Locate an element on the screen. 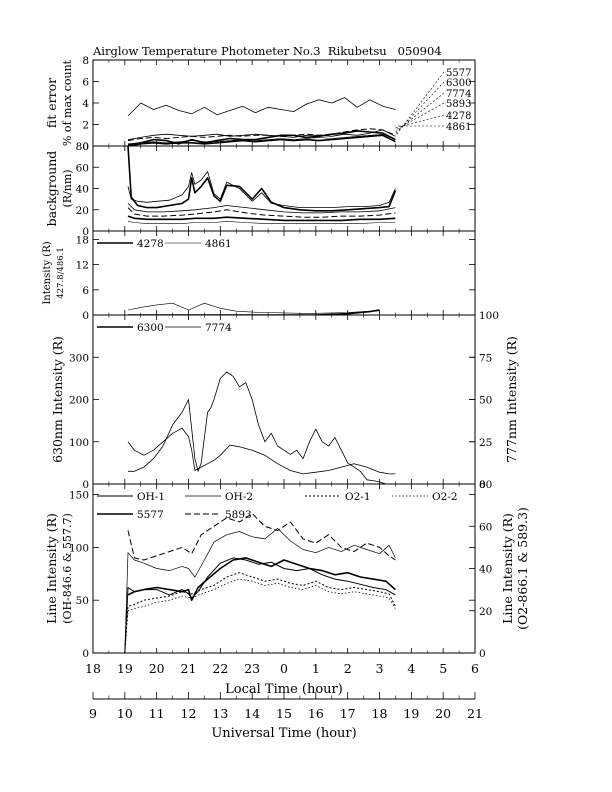 The width and height of the screenshot is (612, 792). line-intensity-ylabel-right: (O2-866.1 & 589.3) is located at coordinates (522, 568).